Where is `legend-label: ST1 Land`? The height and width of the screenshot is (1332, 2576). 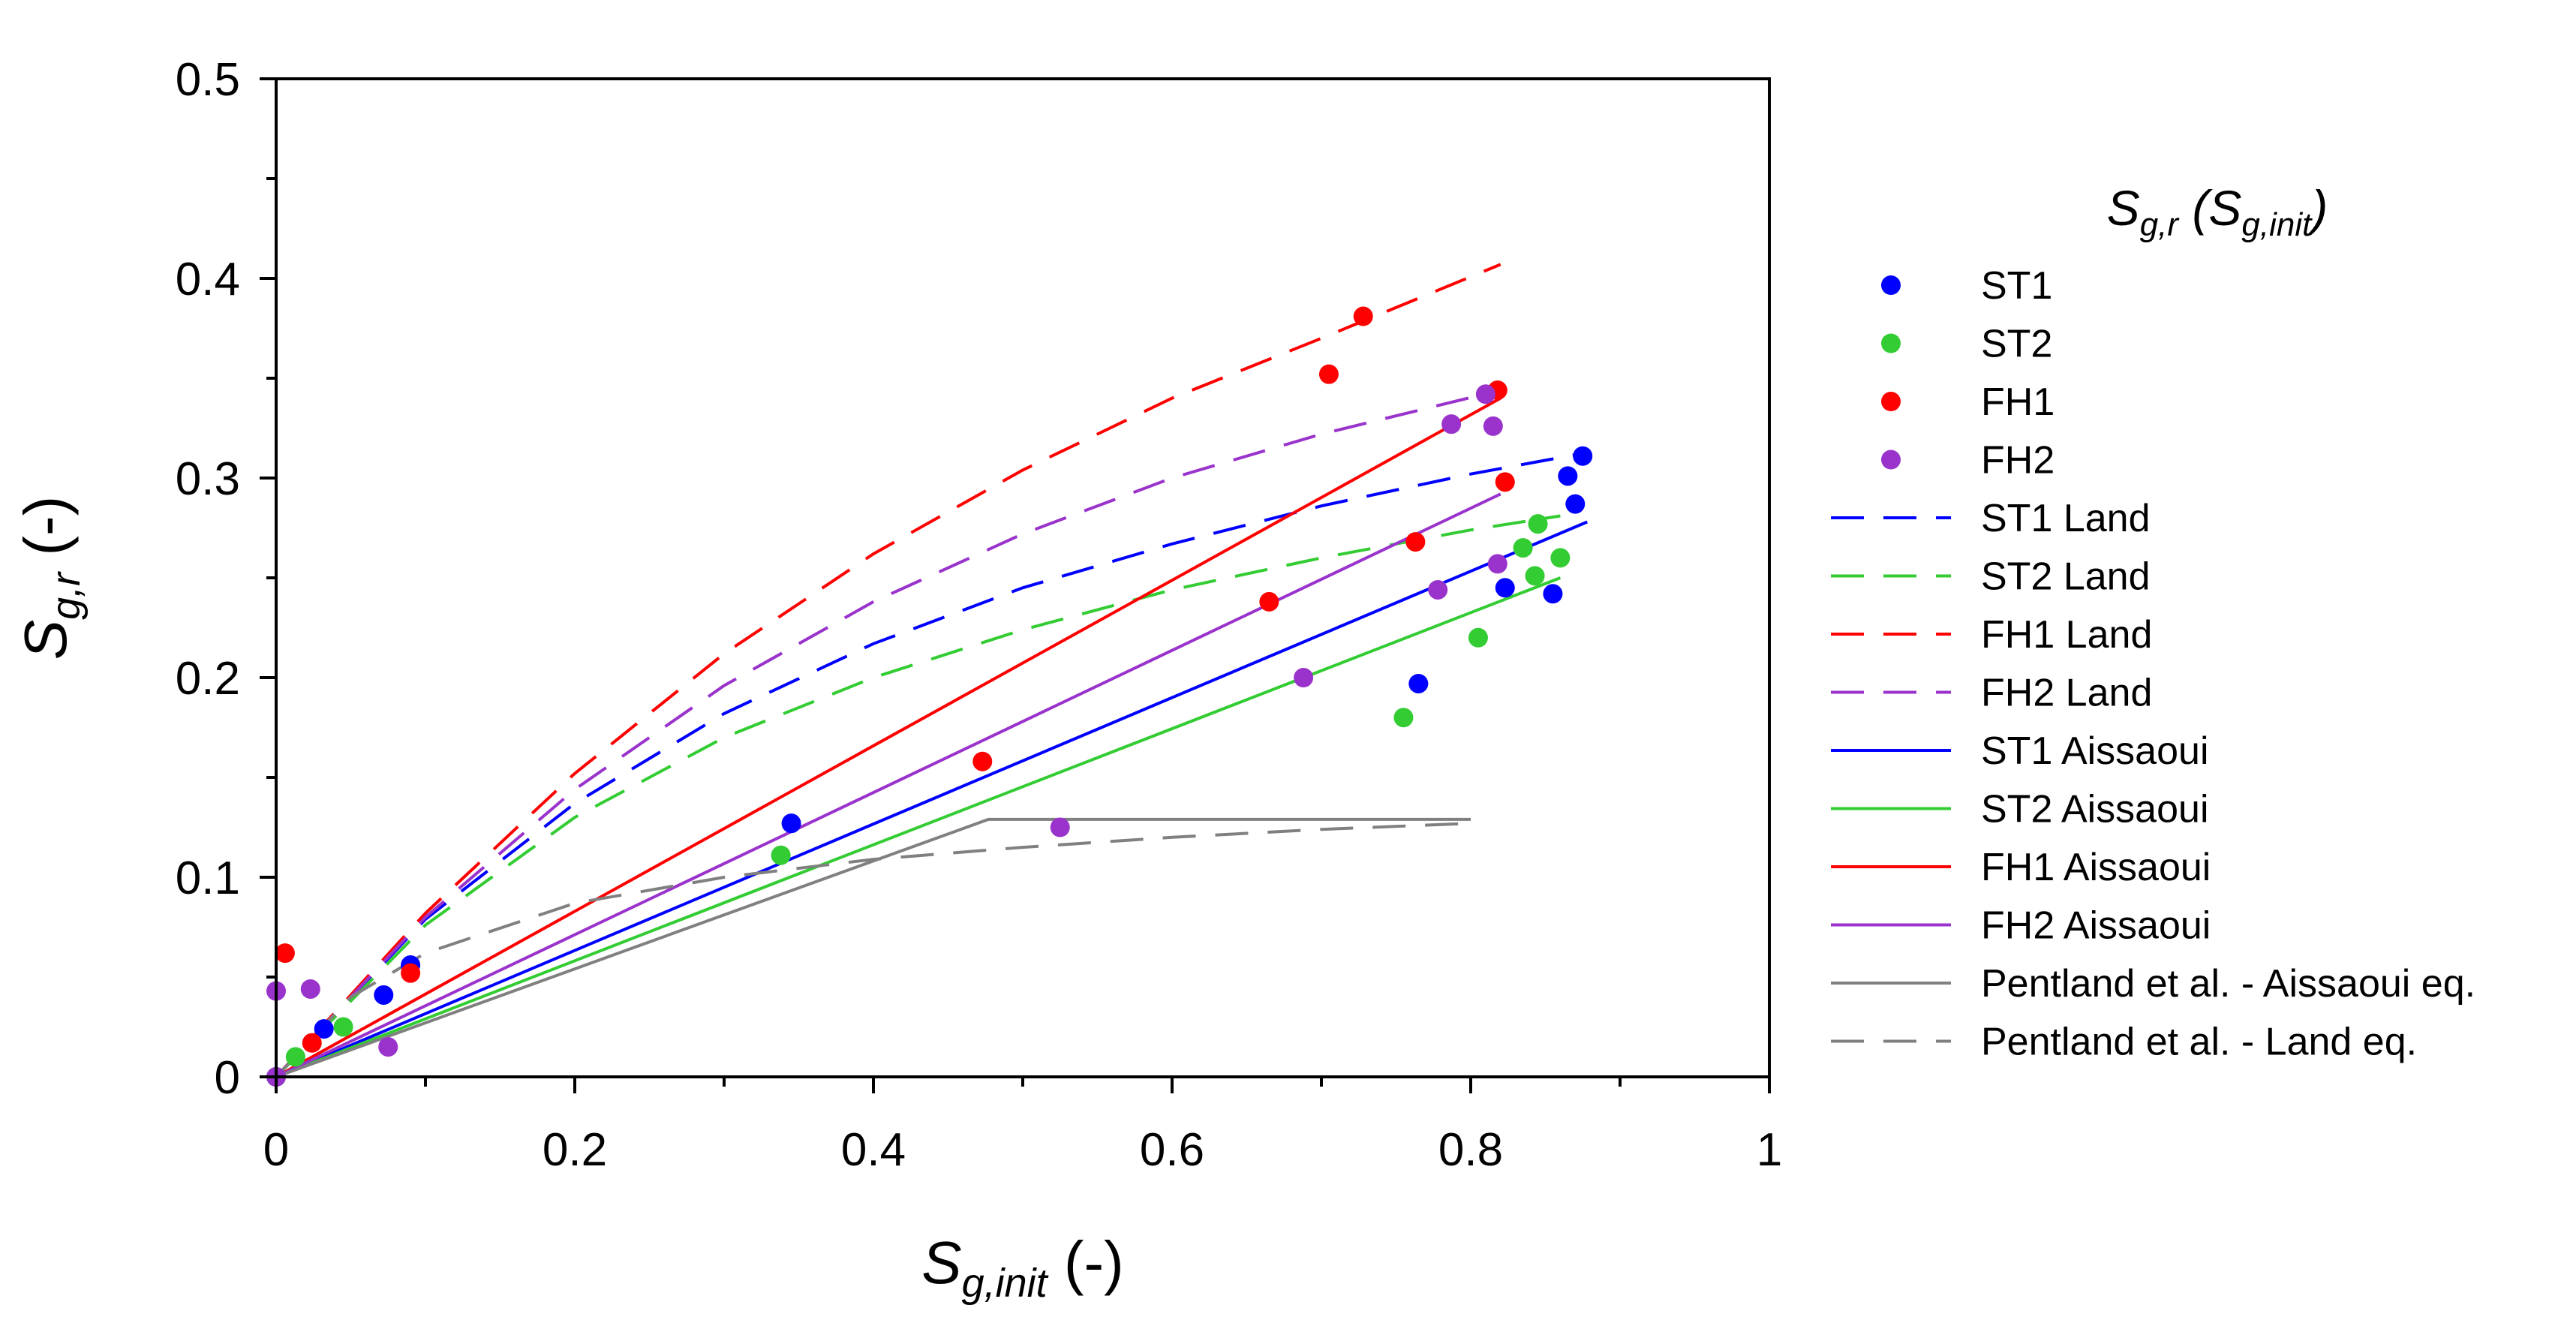
legend-label: ST1 Land is located at coordinates (2066, 518).